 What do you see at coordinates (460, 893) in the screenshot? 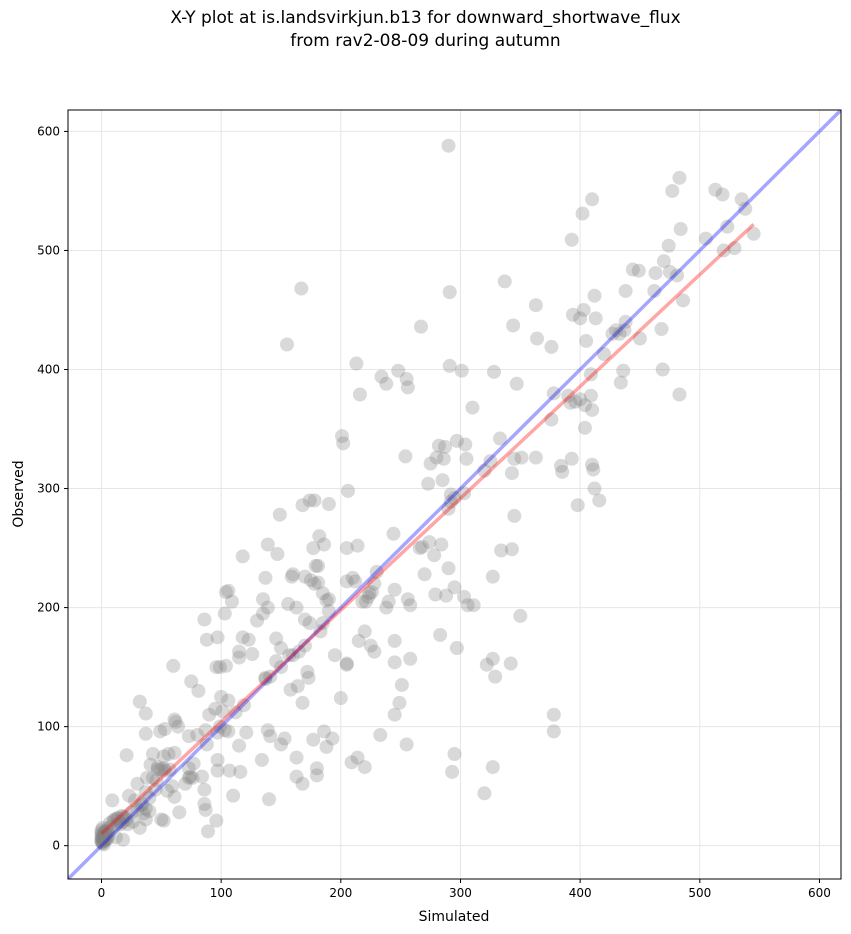
I see `x-tick-label: 300` at bounding box center [460, 893].